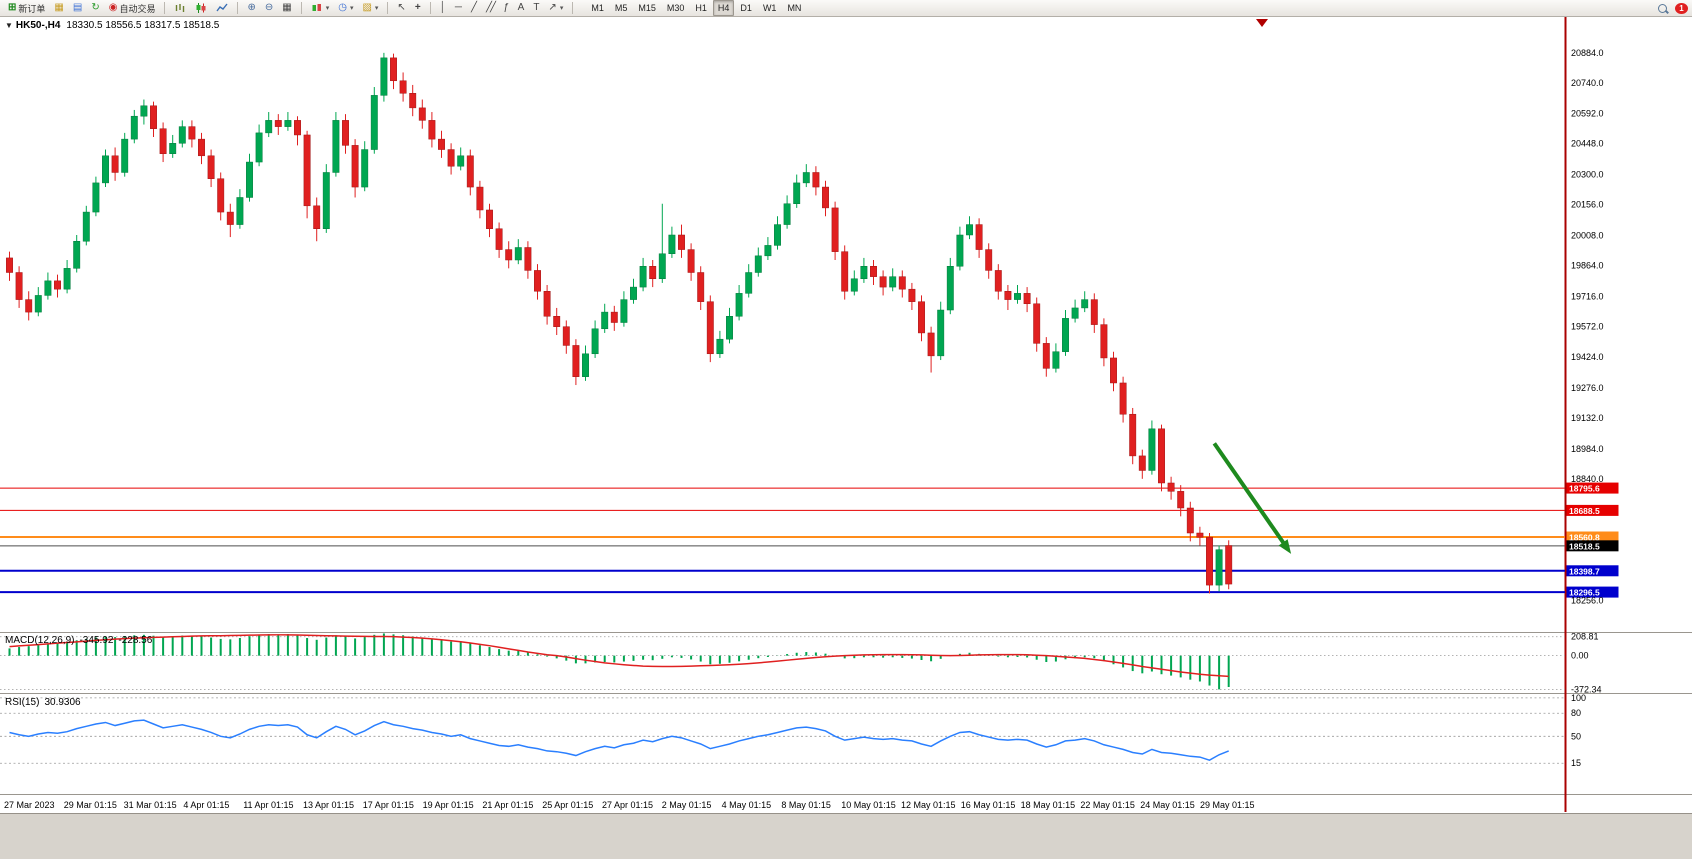 Image resolution: width=1692 pixels, height=859 pixels. Describe the element at coordinates (769, 8) in the screenshot. I see `timeframe-button-W1: W1` at that location.